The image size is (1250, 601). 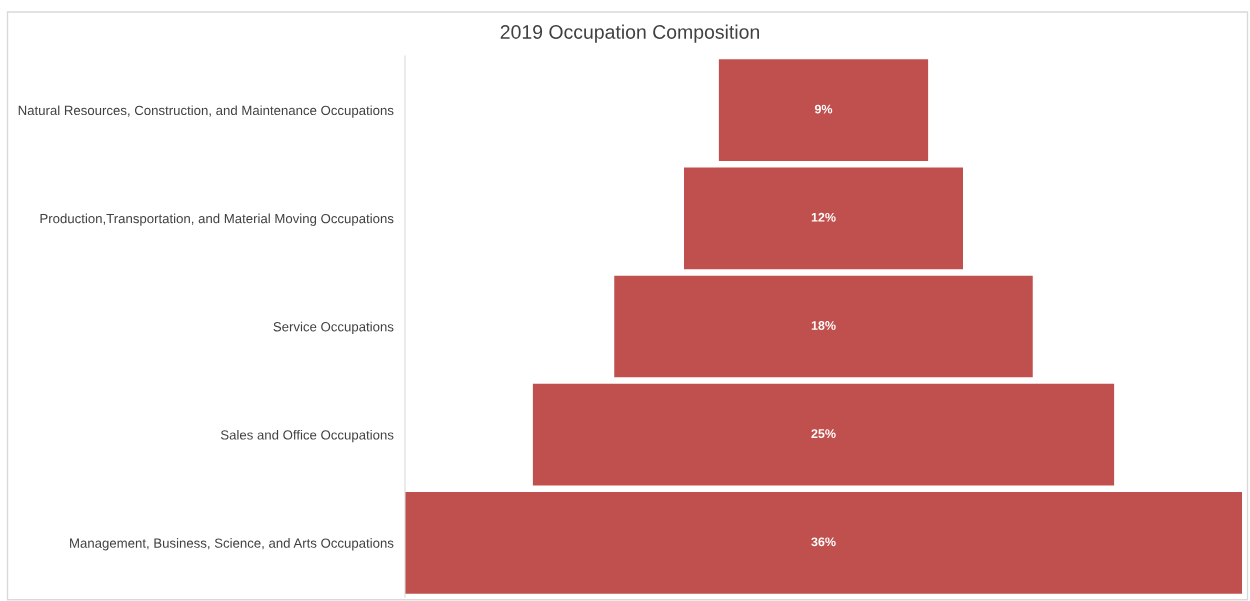 I want to click on data-label: 12%, so click(x=823, y=217).